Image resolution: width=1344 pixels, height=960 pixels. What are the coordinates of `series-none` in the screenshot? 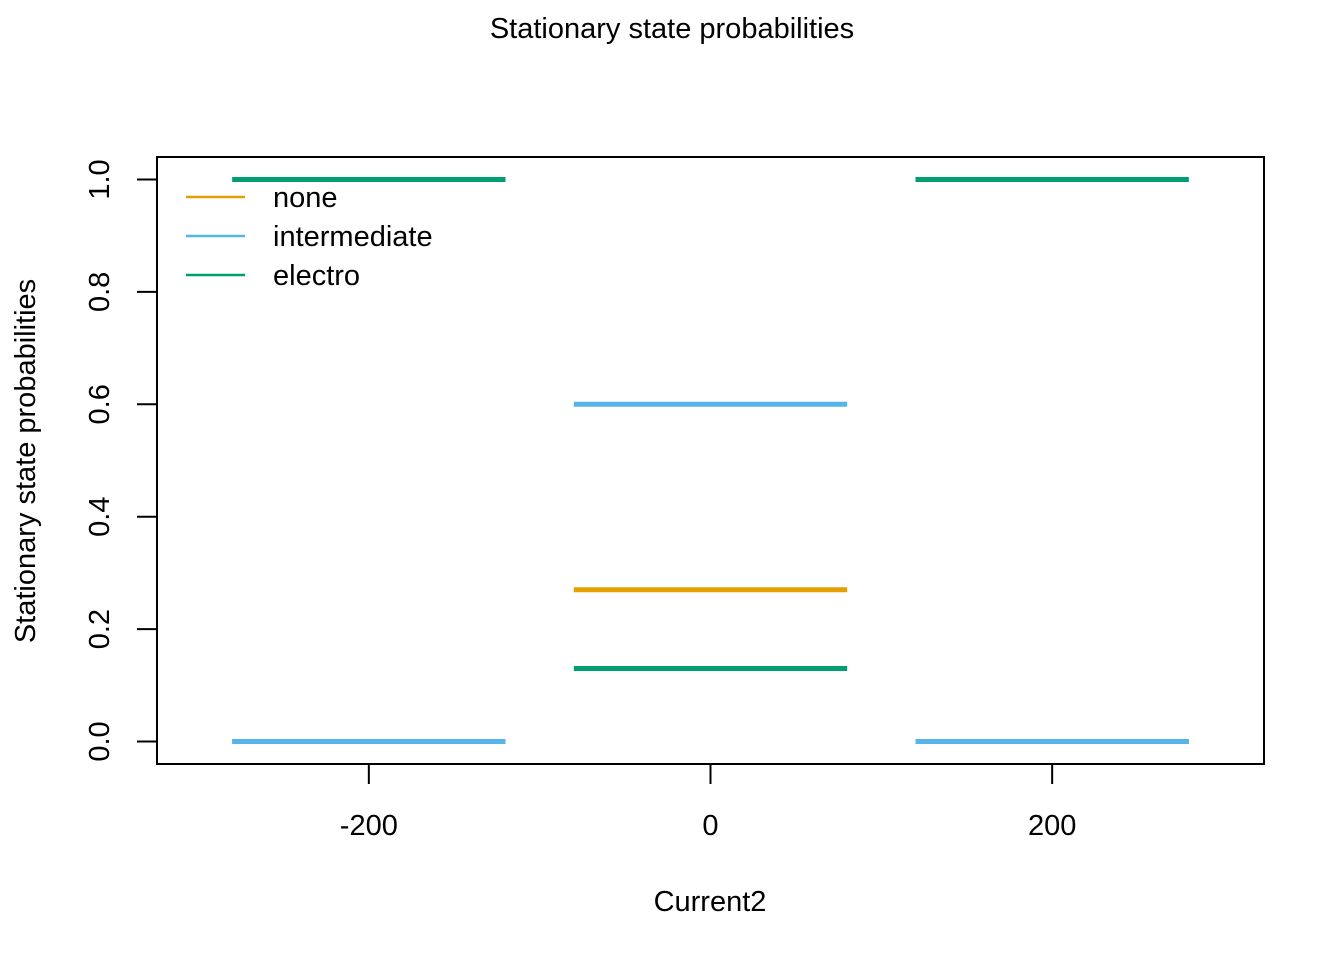 It's located at (710, 666).